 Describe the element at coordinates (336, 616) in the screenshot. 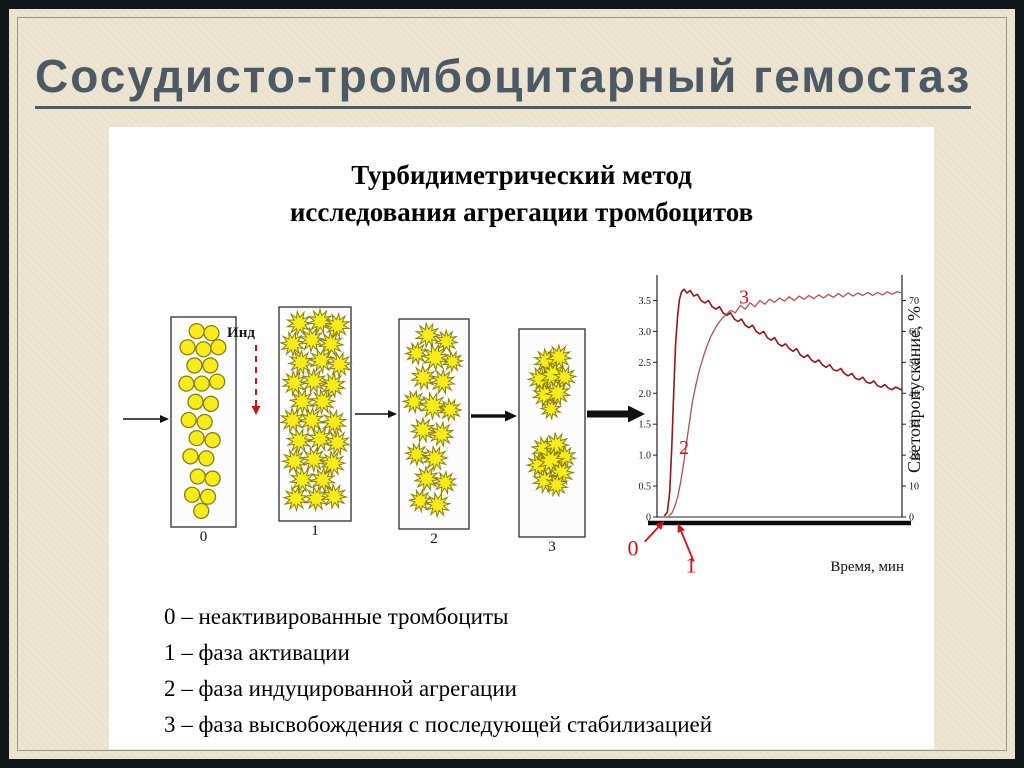

I see `legend-item-0: 0 – неактивированные тромбоциты` at that location.